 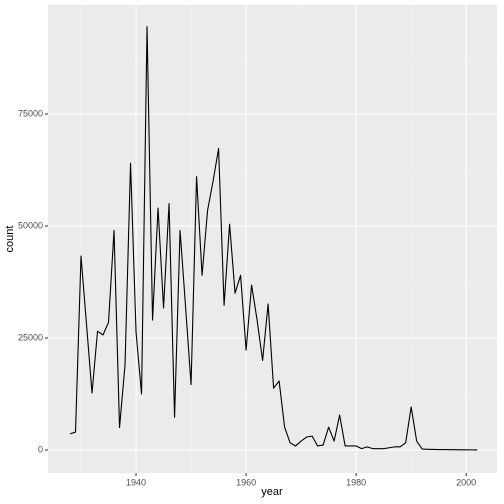 What do you see at coordinates (30, 225) in the screenshot?
I see `y-tick-label: 50000` at bounding box center [30, 225].